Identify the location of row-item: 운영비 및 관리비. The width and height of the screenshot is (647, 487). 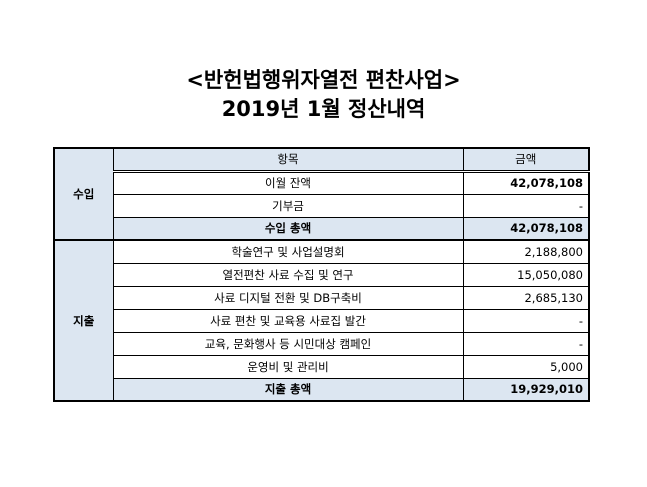
(288, 366).